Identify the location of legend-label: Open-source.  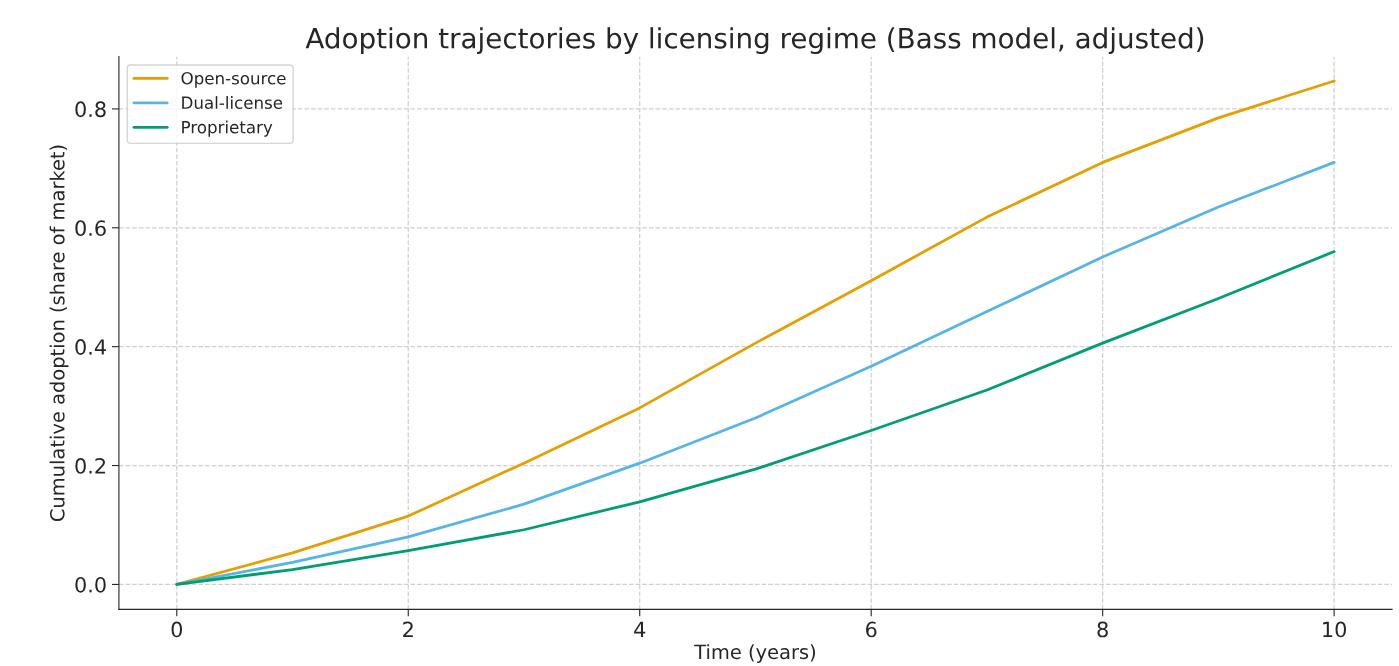
(233, 79).